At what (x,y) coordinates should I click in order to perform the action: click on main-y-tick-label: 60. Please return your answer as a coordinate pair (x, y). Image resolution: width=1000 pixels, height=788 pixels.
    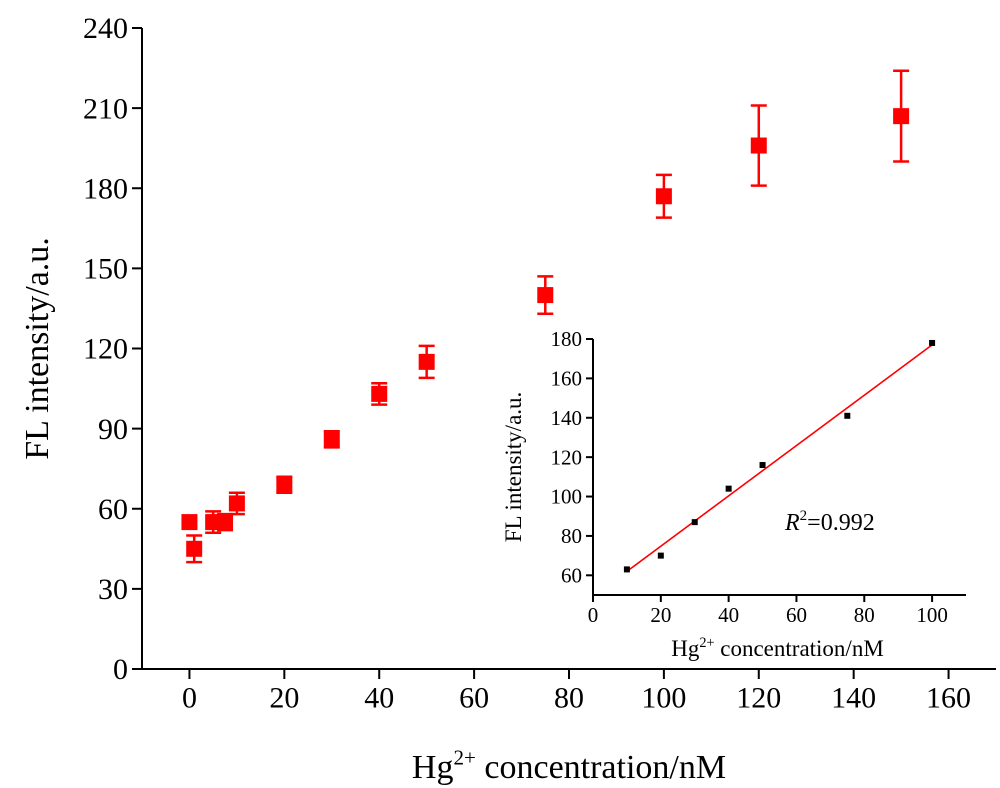
    Looking at the image, I should click on (113, 509).